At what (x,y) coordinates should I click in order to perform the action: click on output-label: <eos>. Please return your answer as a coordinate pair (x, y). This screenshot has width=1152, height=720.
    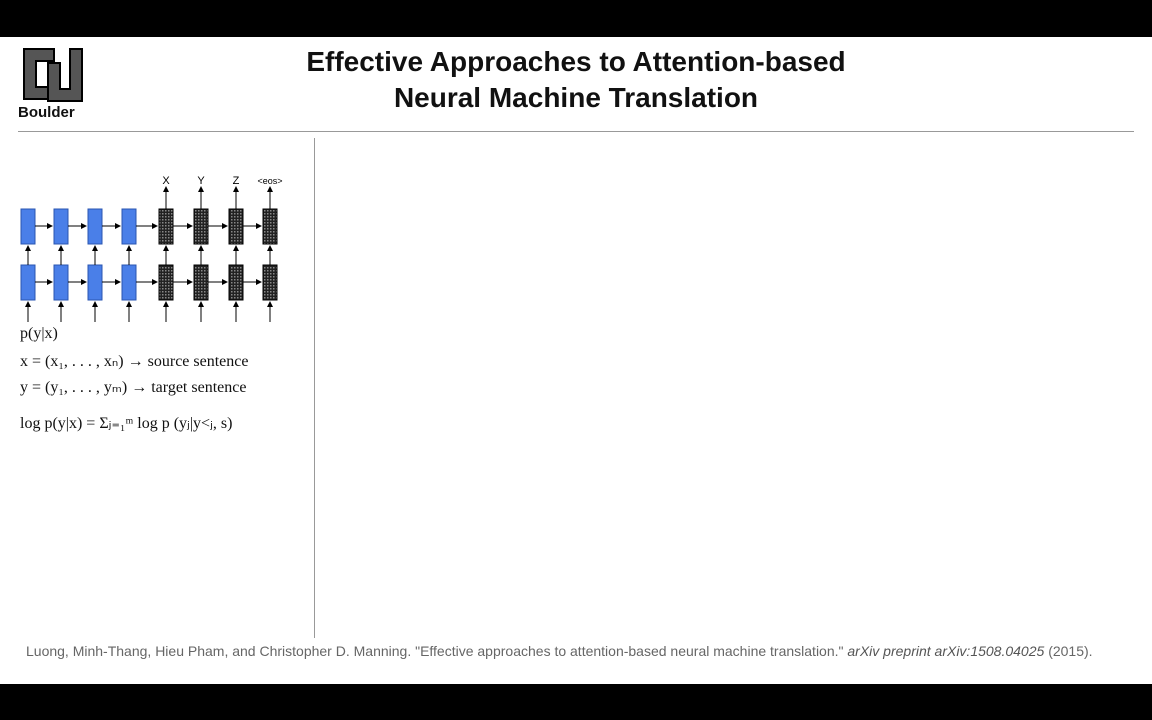
    Looking at the image, I should click on (269, 181).